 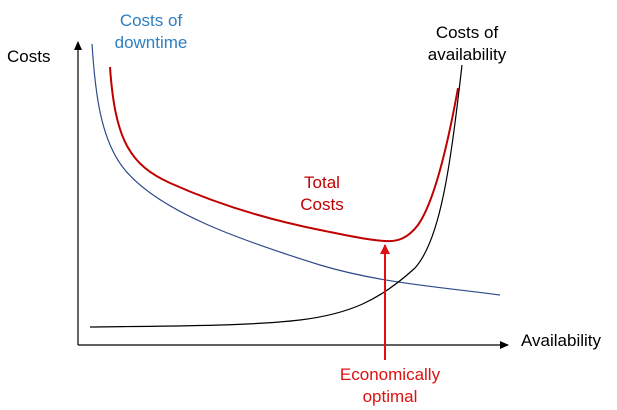 What do you see at coordinates (151, 20) in the screenshot?
I see `downtime-label-line1: Costs of` at bounding box center [151, 20].